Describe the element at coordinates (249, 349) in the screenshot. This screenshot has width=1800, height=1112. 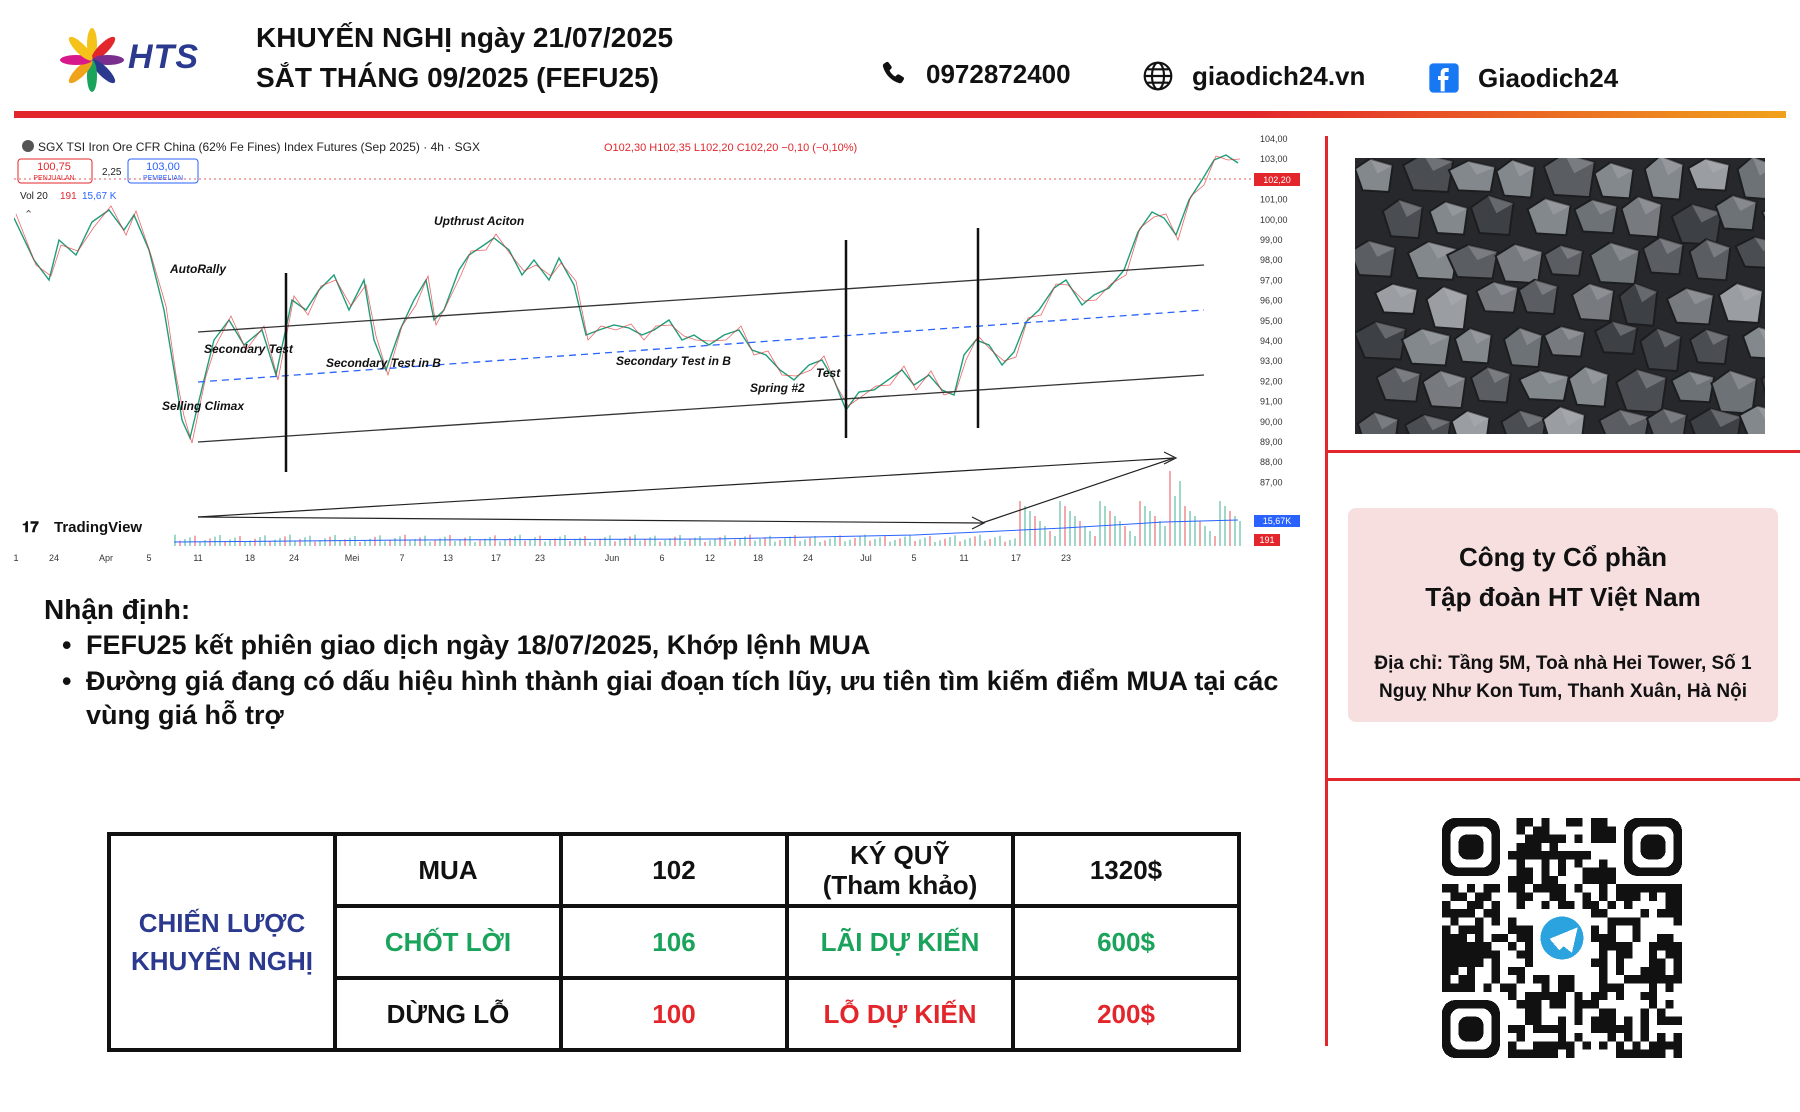
I see `chart-annotation: Secondary Test` at that location.